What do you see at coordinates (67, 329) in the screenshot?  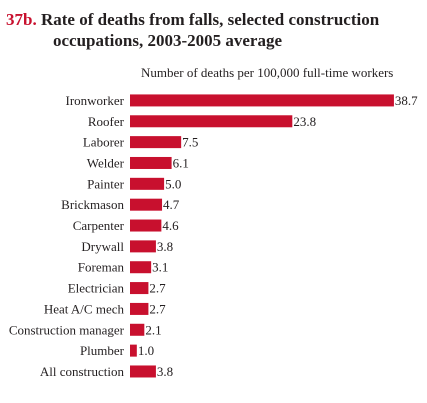 I see `category-label: Construction manager` at bounding box center [67, 329].